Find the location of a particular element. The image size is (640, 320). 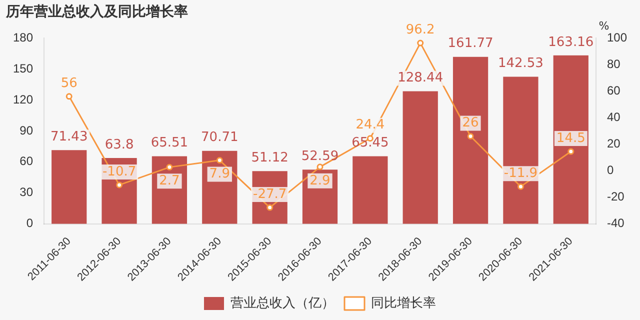

data-label: -10.7 is located at coordinates (119, 172).